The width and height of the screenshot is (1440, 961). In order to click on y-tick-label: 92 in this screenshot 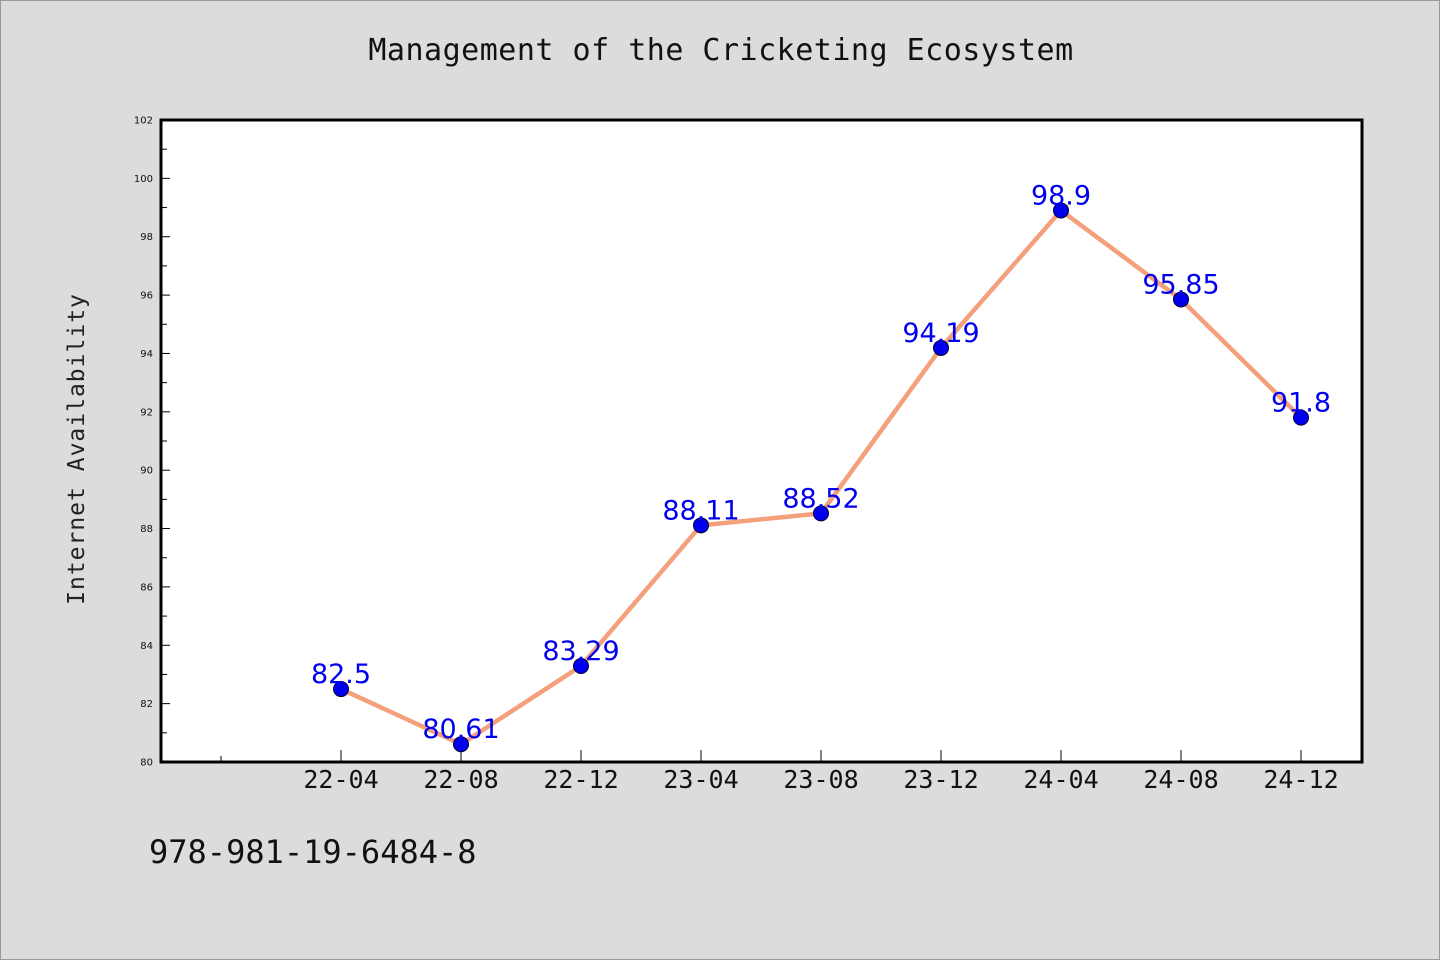, I will do `click(146, 412)`.